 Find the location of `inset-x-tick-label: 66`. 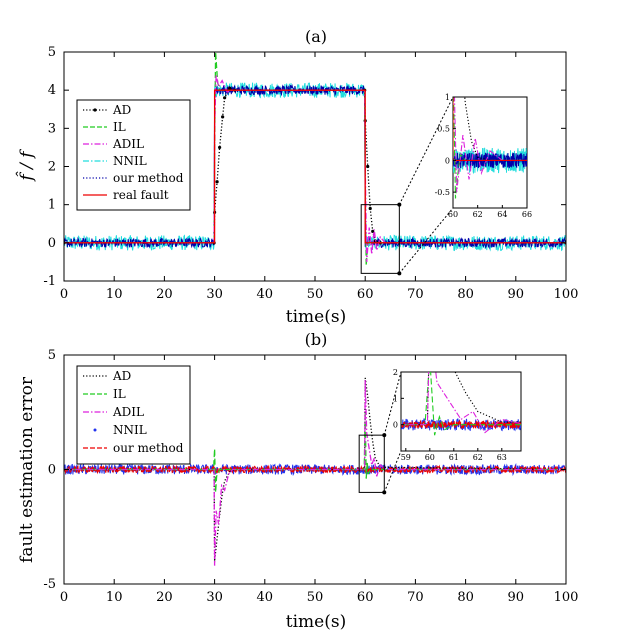

inset-x-tick-label: 66 is located at coordinates (527, 214).